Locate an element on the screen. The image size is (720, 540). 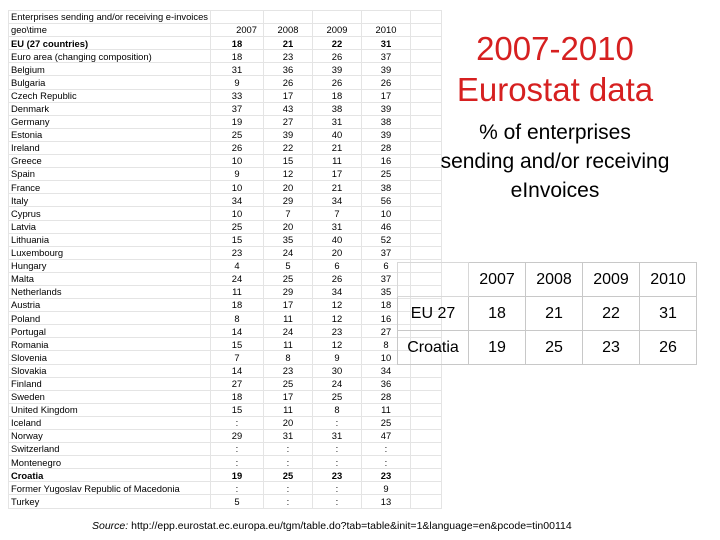
sheet-row: Poland 8 11 12 16 is located at coordinates (225, 318).